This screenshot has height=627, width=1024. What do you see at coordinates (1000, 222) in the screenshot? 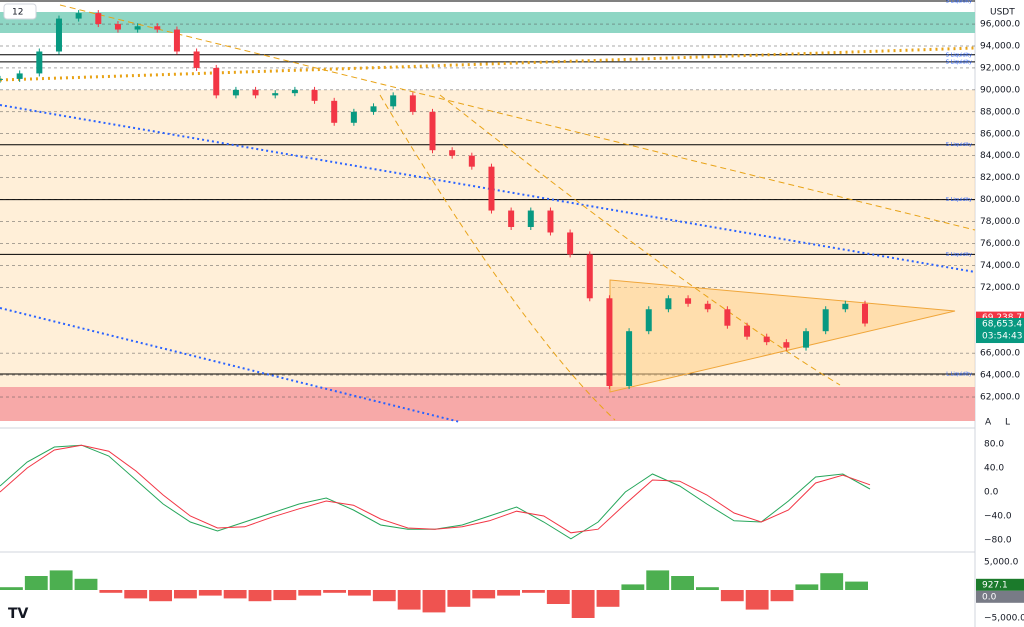
I see `price-tick-label: 78,000.0` at bounding box center [1000, 222].